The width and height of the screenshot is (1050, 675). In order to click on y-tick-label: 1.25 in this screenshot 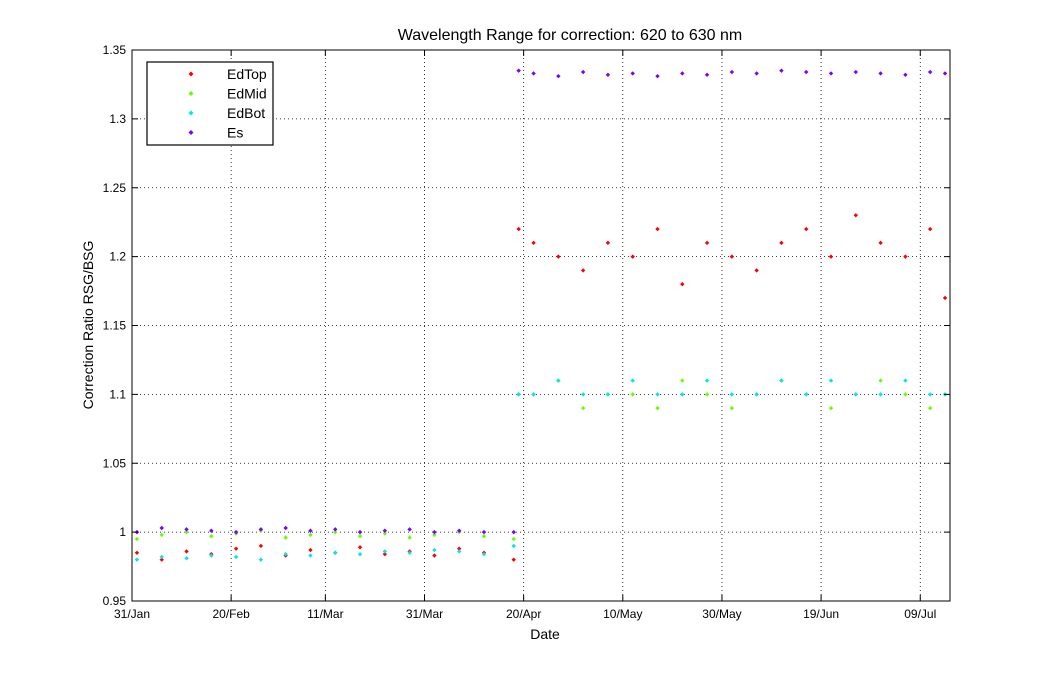, I will do `click(115, 188)`.